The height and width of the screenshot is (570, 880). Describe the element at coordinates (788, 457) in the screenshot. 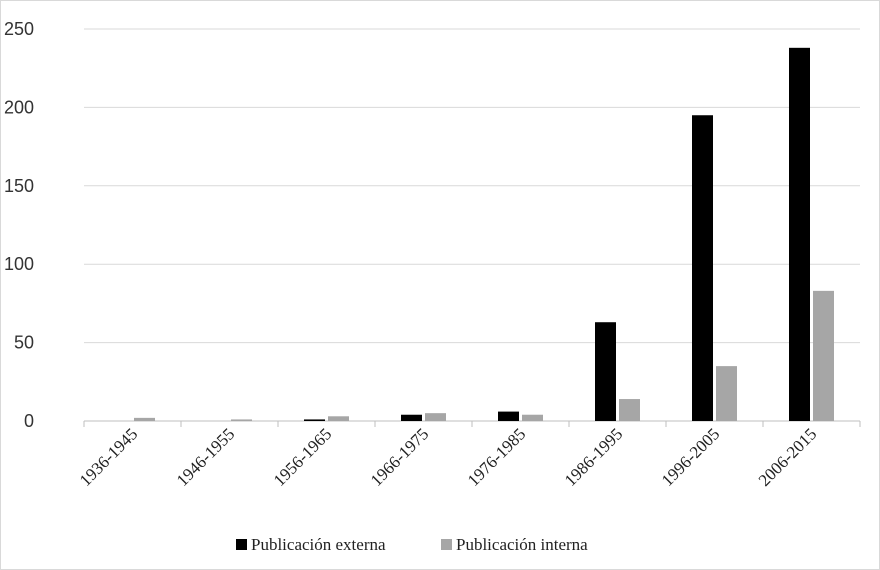

I see `x-tick-label: 2006-2015` at that location.